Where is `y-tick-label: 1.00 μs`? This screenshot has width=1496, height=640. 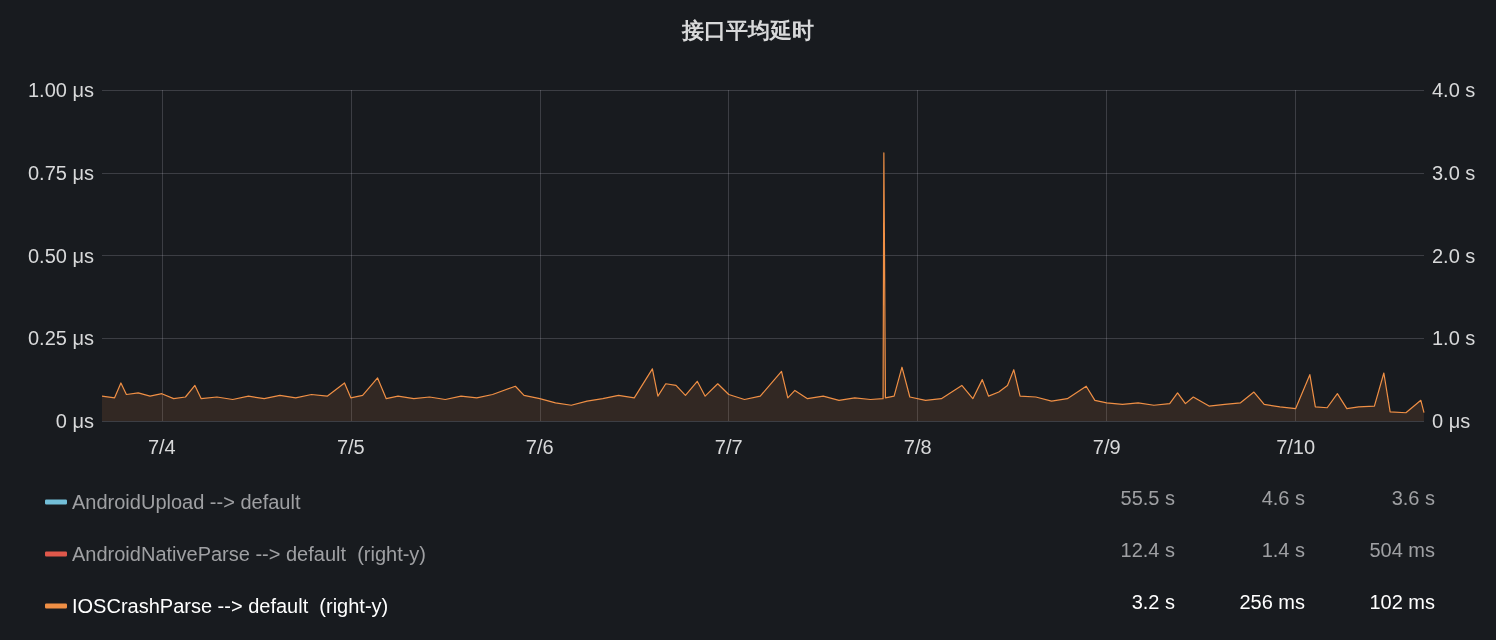 y-tick-label: 1.00 μs is located at coordinates (60, 90).